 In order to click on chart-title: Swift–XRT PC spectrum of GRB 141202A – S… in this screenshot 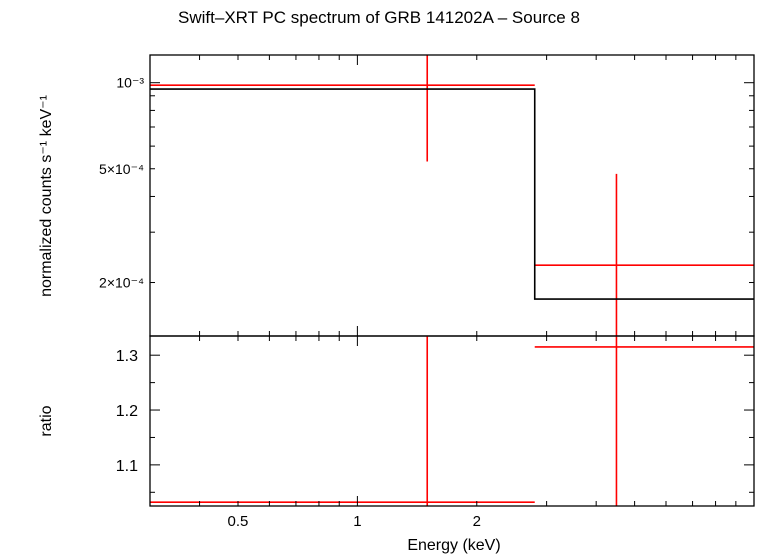, I will do `click(379, 17)`.